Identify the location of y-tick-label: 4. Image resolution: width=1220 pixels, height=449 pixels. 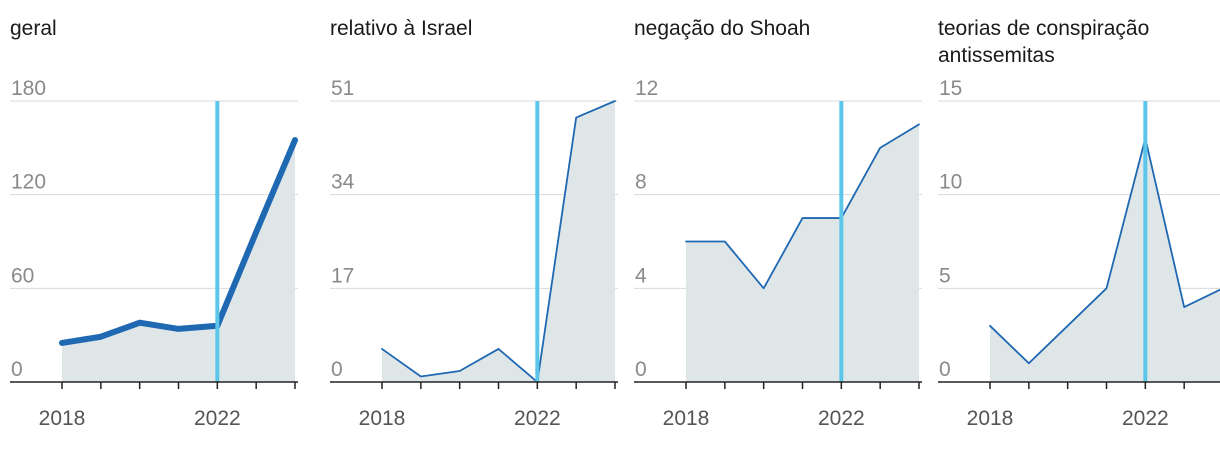
(641, 275).